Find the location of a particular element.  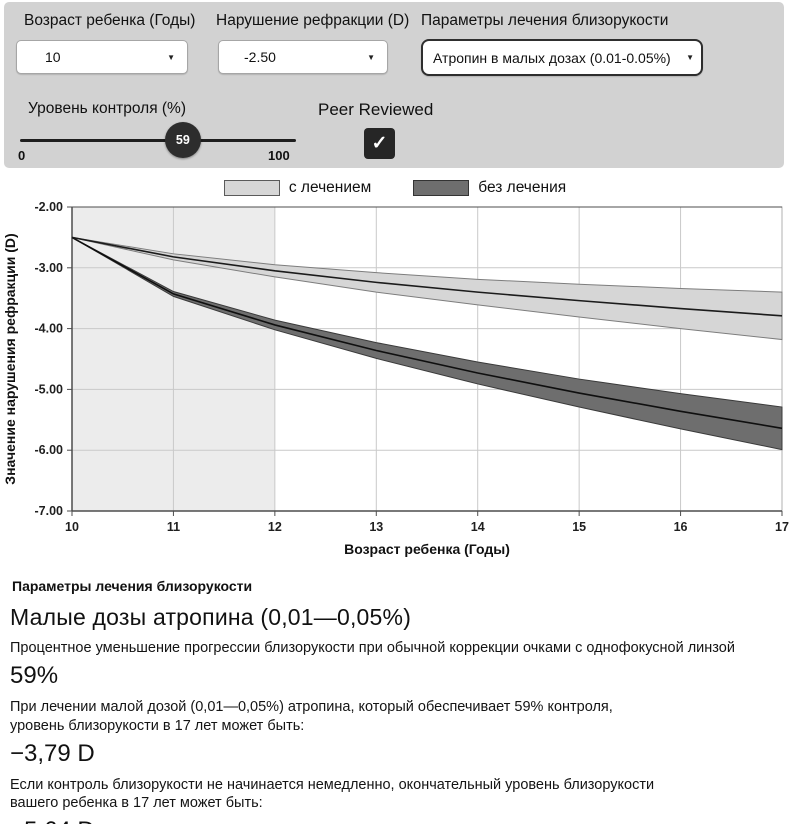

legend-item-untreated: без лечения is located at coordinates (489, 188).